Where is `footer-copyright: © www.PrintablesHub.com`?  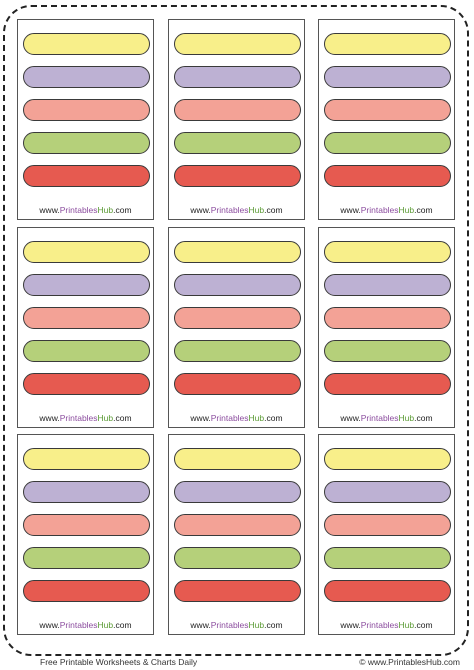 footer-copyright: © www.PrintablesHub.com is located at coordinates (409, 662).